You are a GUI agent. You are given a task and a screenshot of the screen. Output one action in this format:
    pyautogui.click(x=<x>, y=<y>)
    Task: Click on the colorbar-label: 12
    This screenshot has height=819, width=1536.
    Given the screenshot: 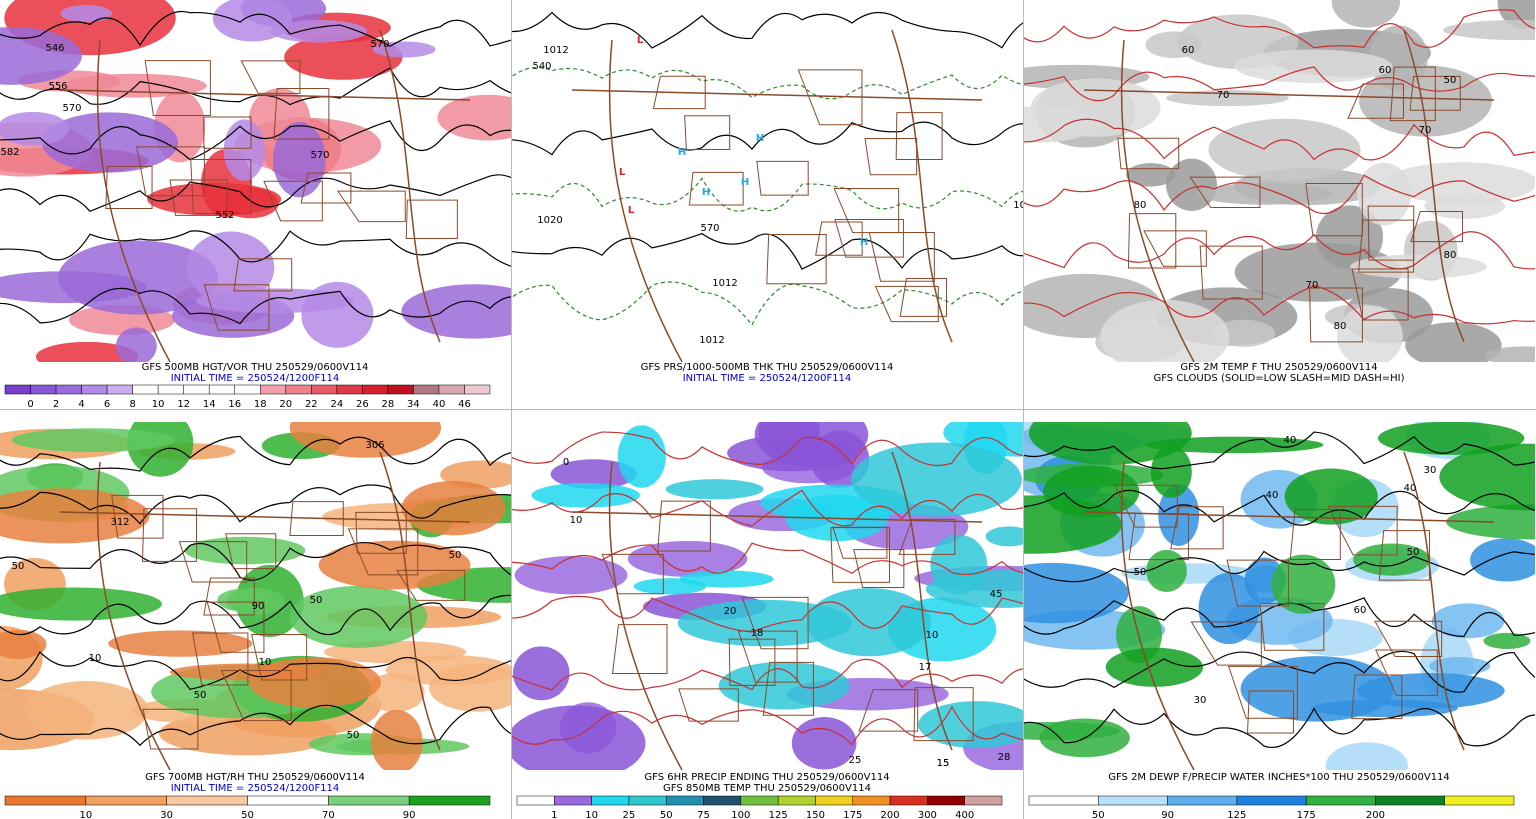 What is the action you would take?
    pyautogui.click(x=183, y=404)
    